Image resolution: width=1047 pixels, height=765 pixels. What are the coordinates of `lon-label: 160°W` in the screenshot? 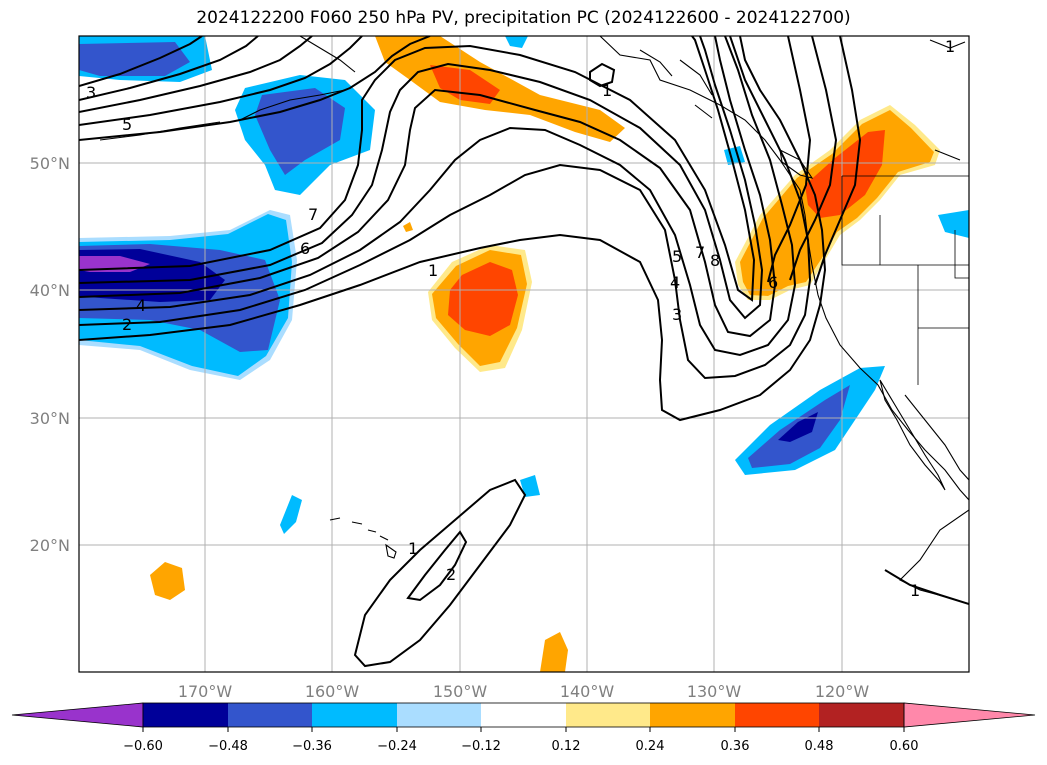 It's located at (332, 691).